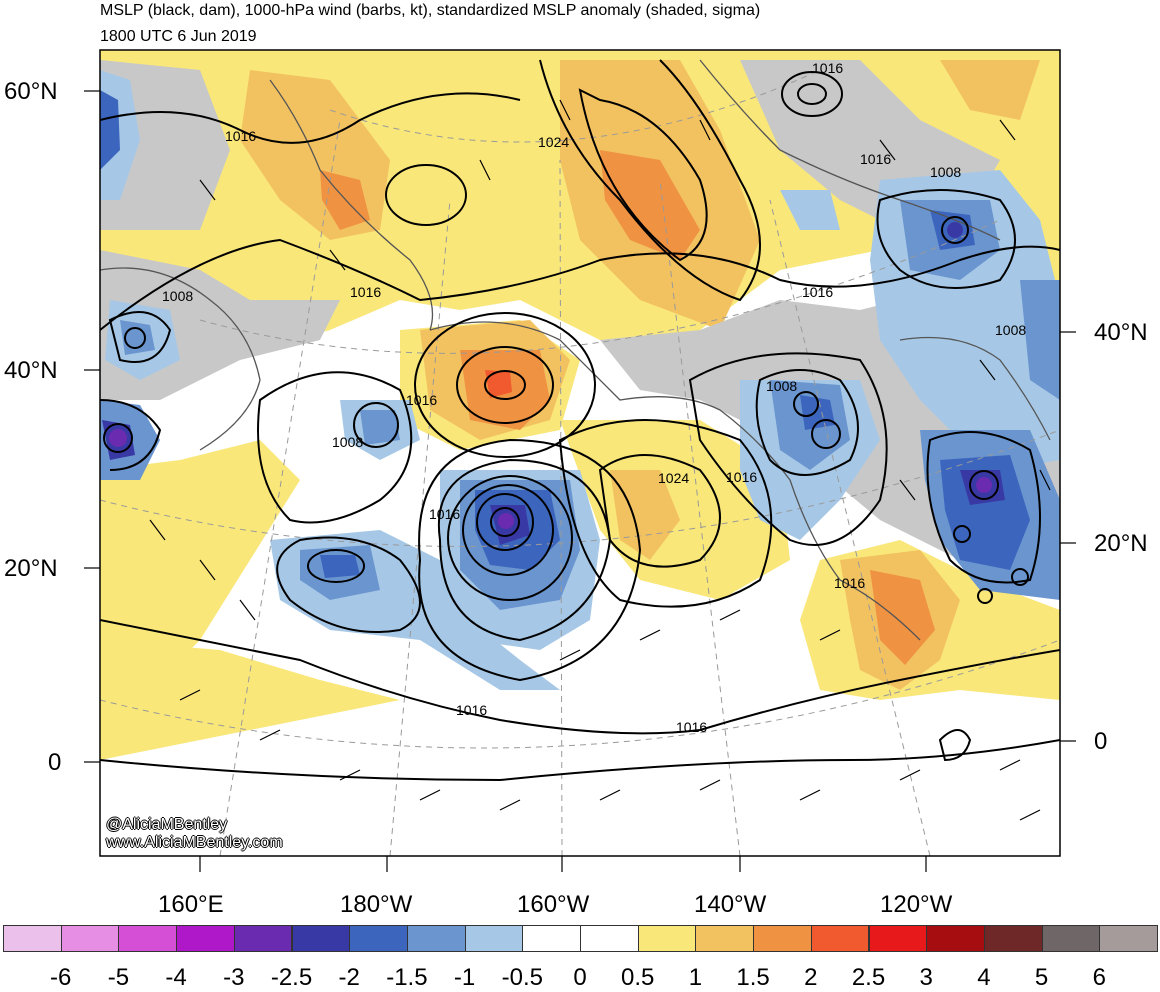 Image resolution: width=1160 pixels, height=992 pixels. What do you see at coordinates (191, 904) in the screenshot?
I see `lon-label: 160°E` at bounding box center [191, 904].